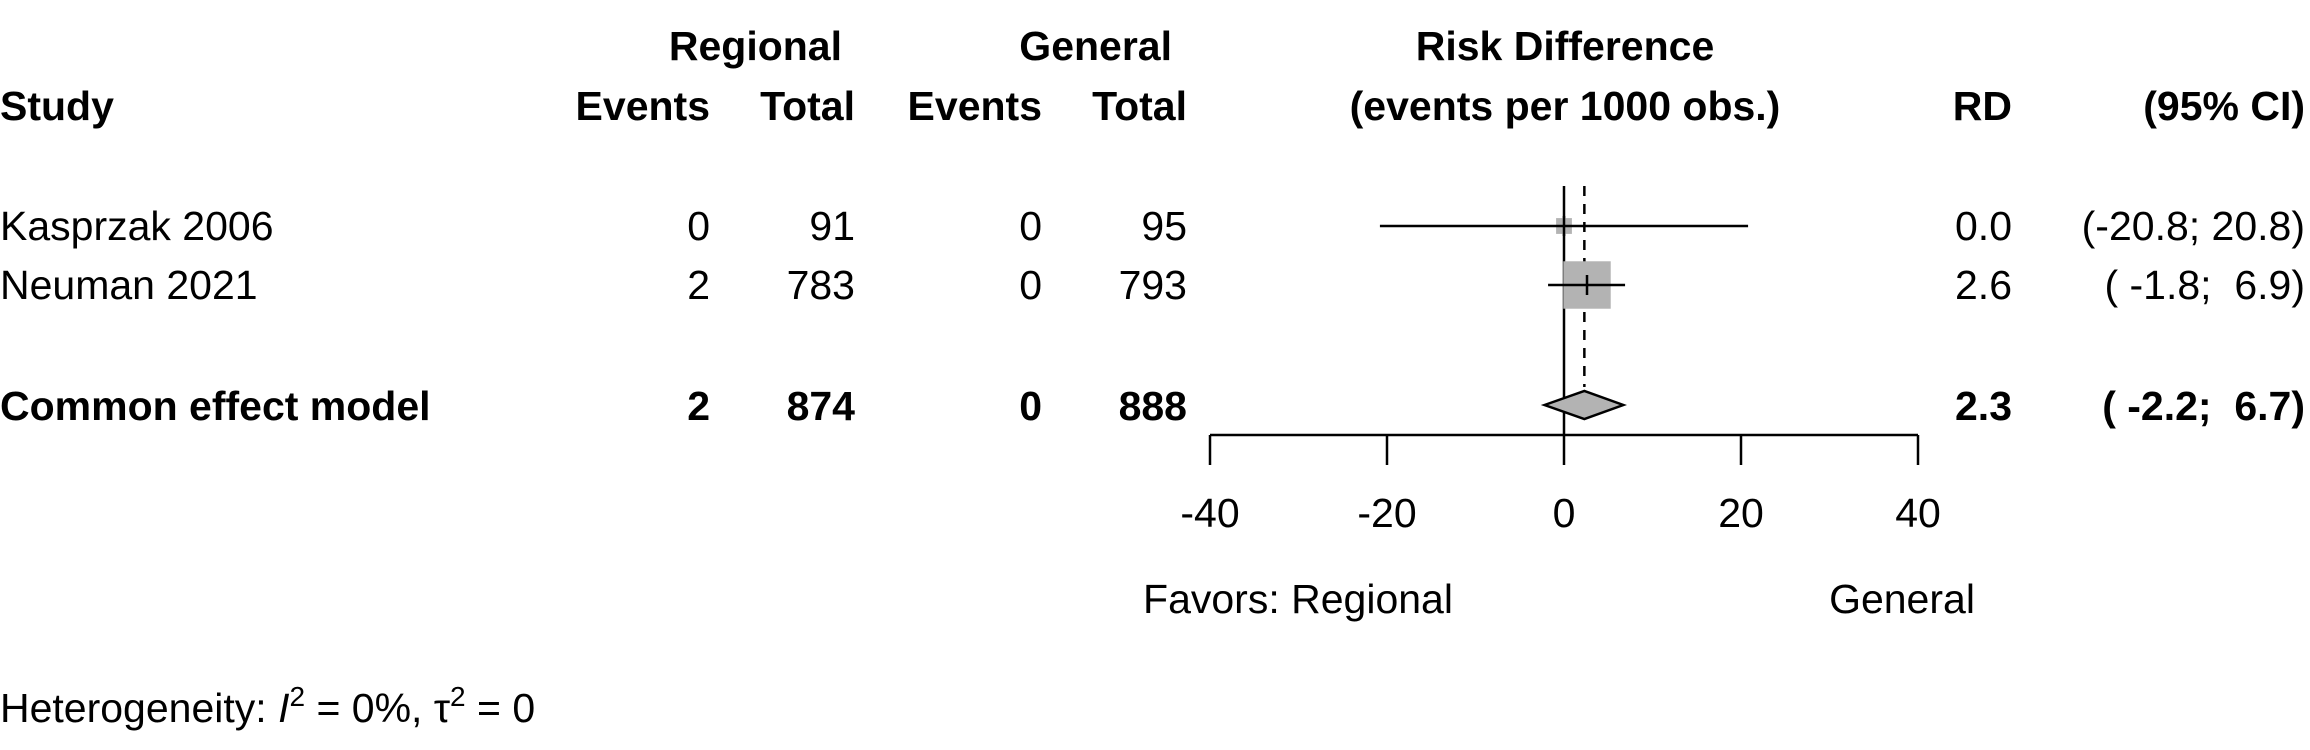 This screenshot has width=2310, height=750. Describe the element at coordinates (832, 226) in the screenshot. I see `regional-total: 91` at that location.